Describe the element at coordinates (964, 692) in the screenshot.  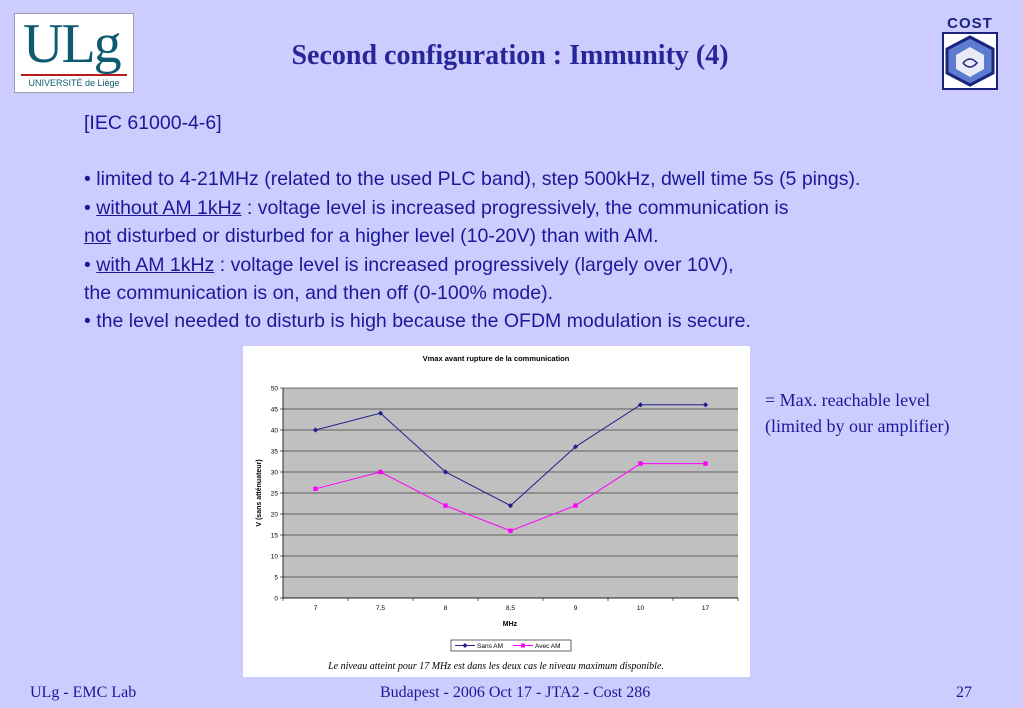
I see `footer-page-number: 27` at that location.